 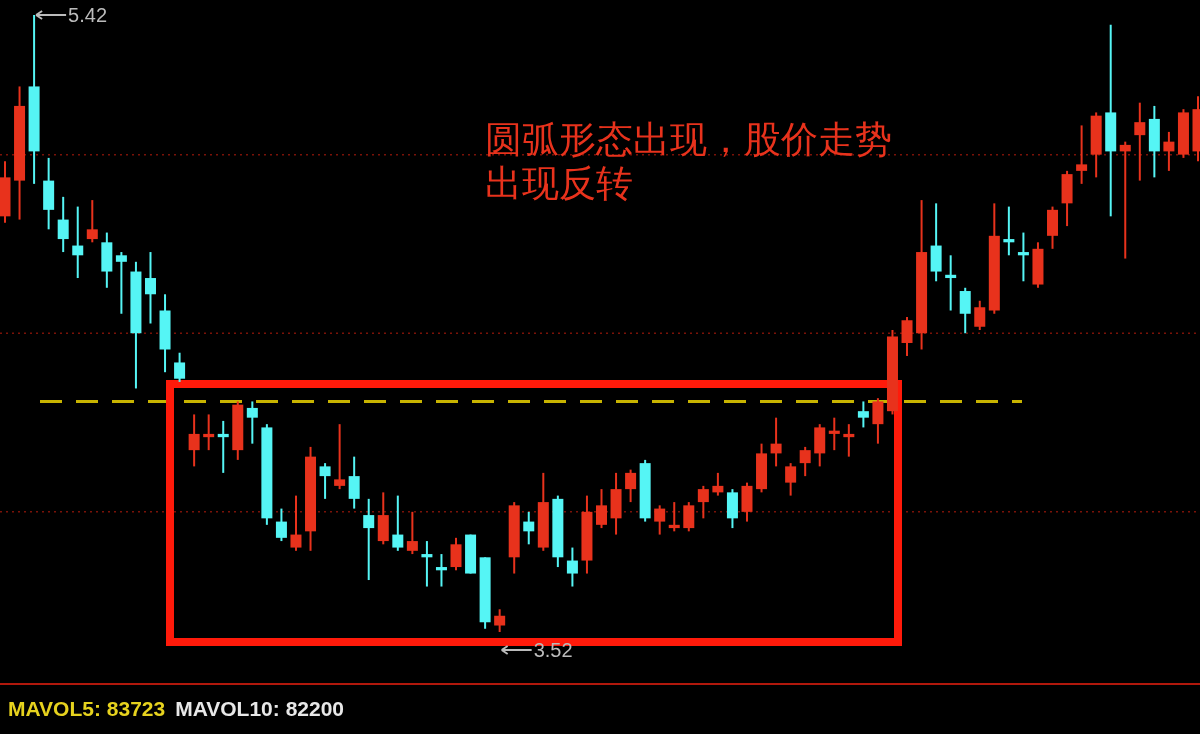 What do you see at coordinates (88, 15) in the screenshot?
I see `annotation: 5.42` at bounding box center [88, 15].